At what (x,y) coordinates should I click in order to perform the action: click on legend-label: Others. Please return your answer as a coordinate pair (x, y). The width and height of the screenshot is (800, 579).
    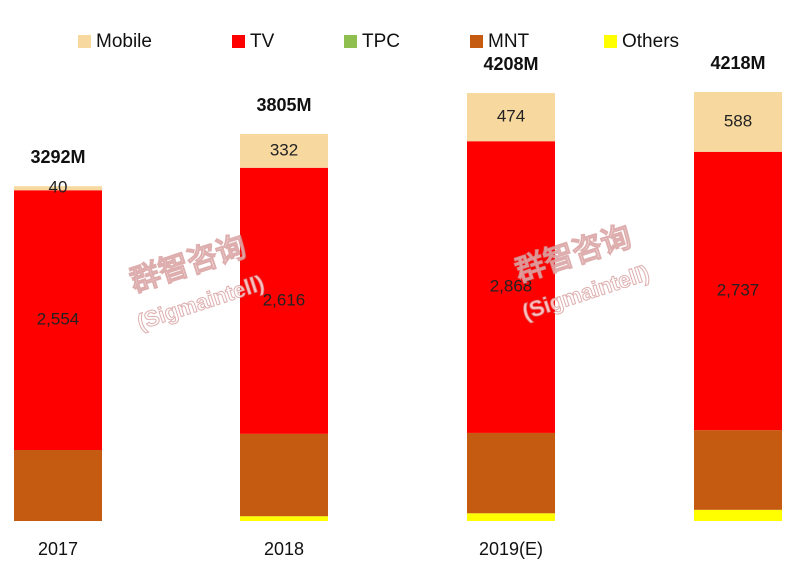
    Looking at the image, I should click on (650, 41).